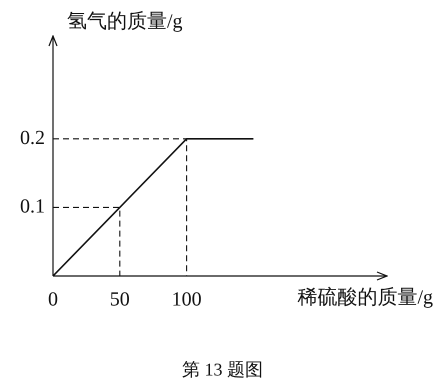 The width and height of the screenshot is (445, 392). I want to click on text: 第 13 题图, so click(222, 370).